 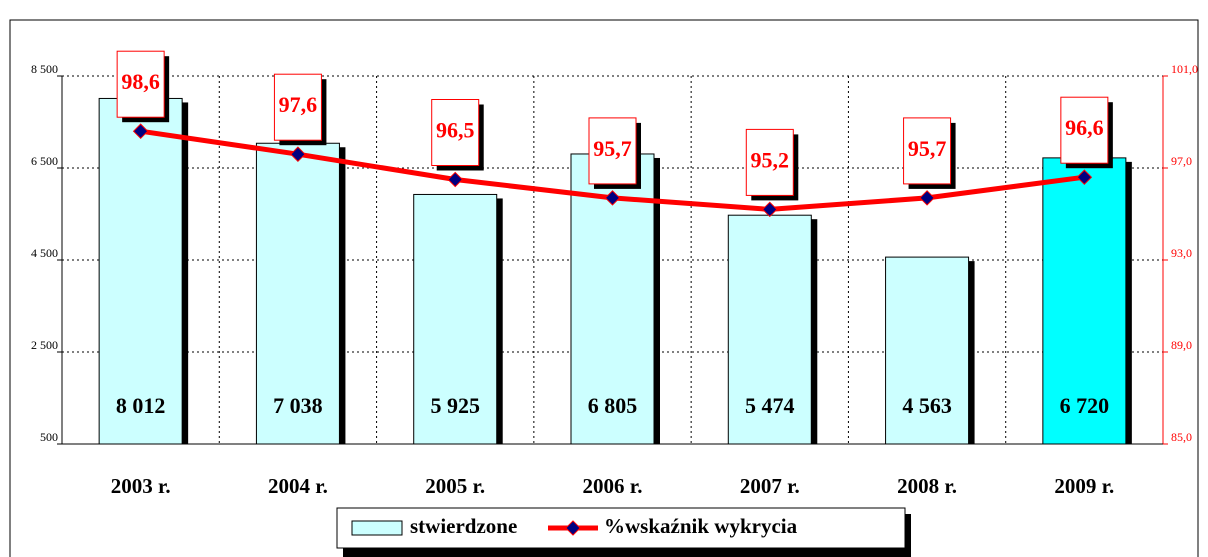 What do you see at coordinates (1181, 437) in the screenshot?
I see `y2-tick-label: 85,0` at bounding box center [1181, 437].